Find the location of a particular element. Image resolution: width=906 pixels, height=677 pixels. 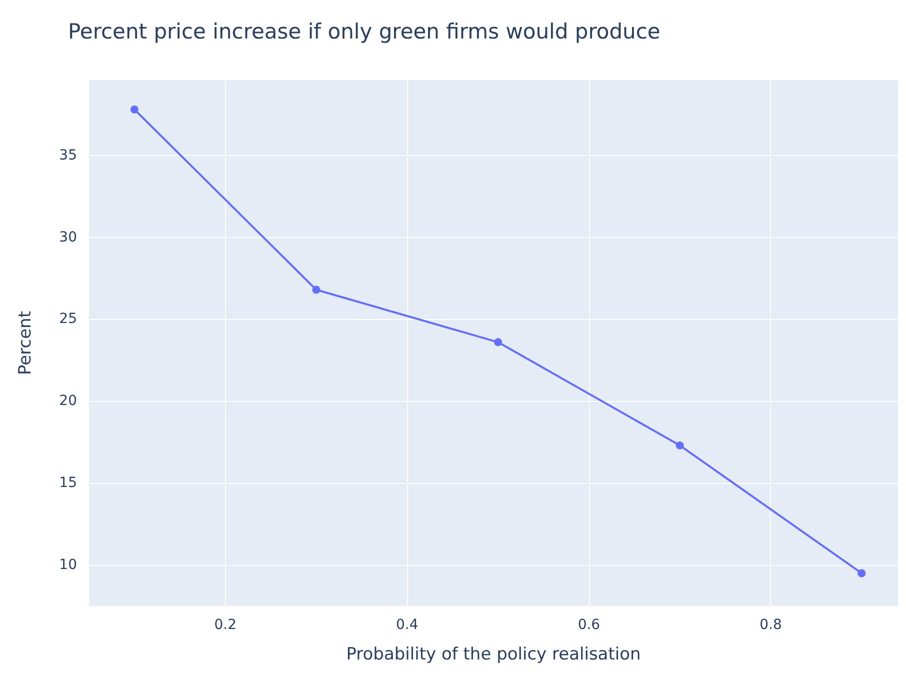

y-tick-label: 30 is located at coordinates (68, 237).